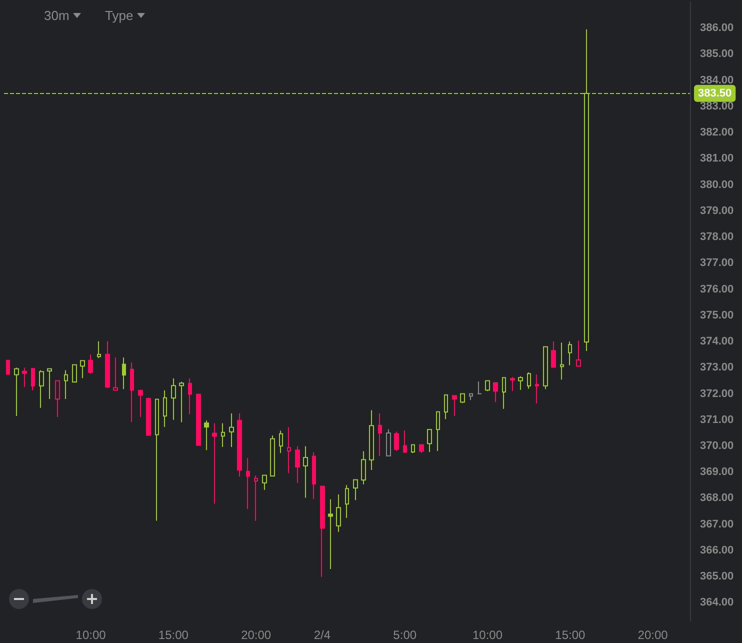 The image size is (742, 643). I want to click on y-tick-label: 381.00, so click(717, 158).